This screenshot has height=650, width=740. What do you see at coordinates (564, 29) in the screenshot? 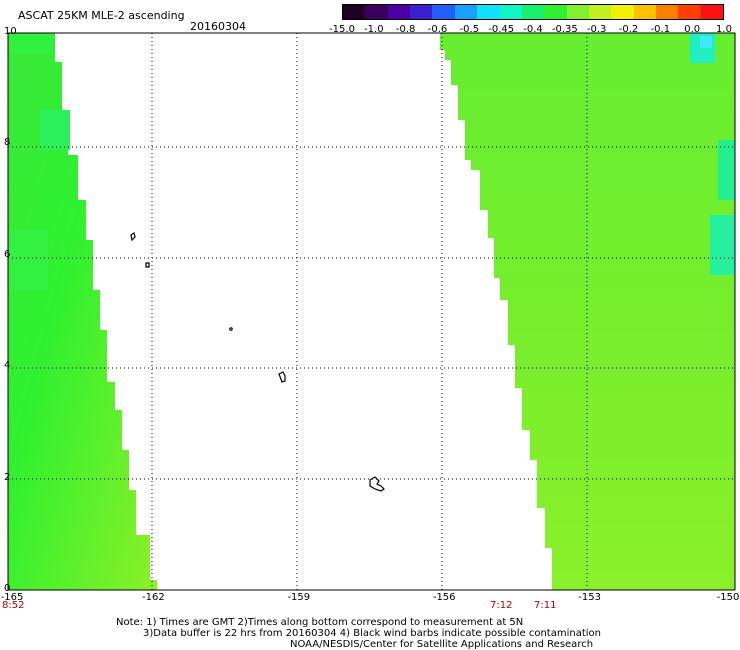
I see `colorbar-tick-label: -0.35` at bounding box center [564, 29].